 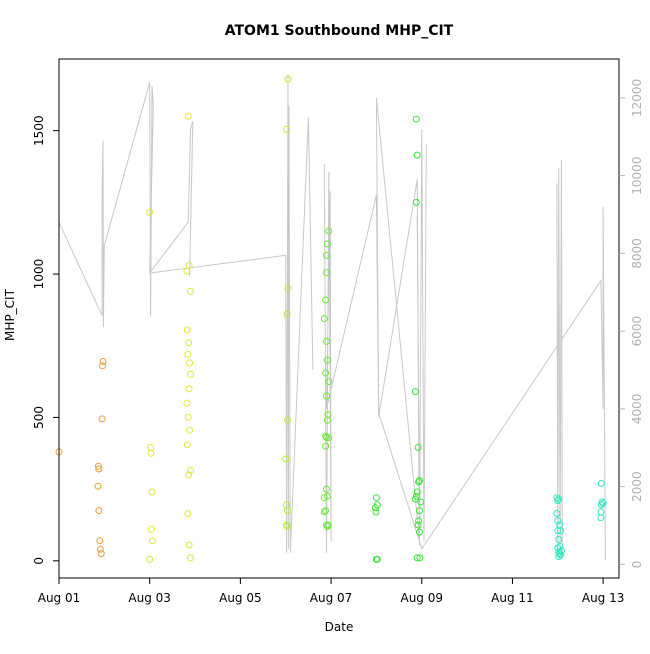 What do you see at coordinates (637, 409) in the screenshot?
I see `y-right-tick-label: 4000` at bounding box center [637, 409].